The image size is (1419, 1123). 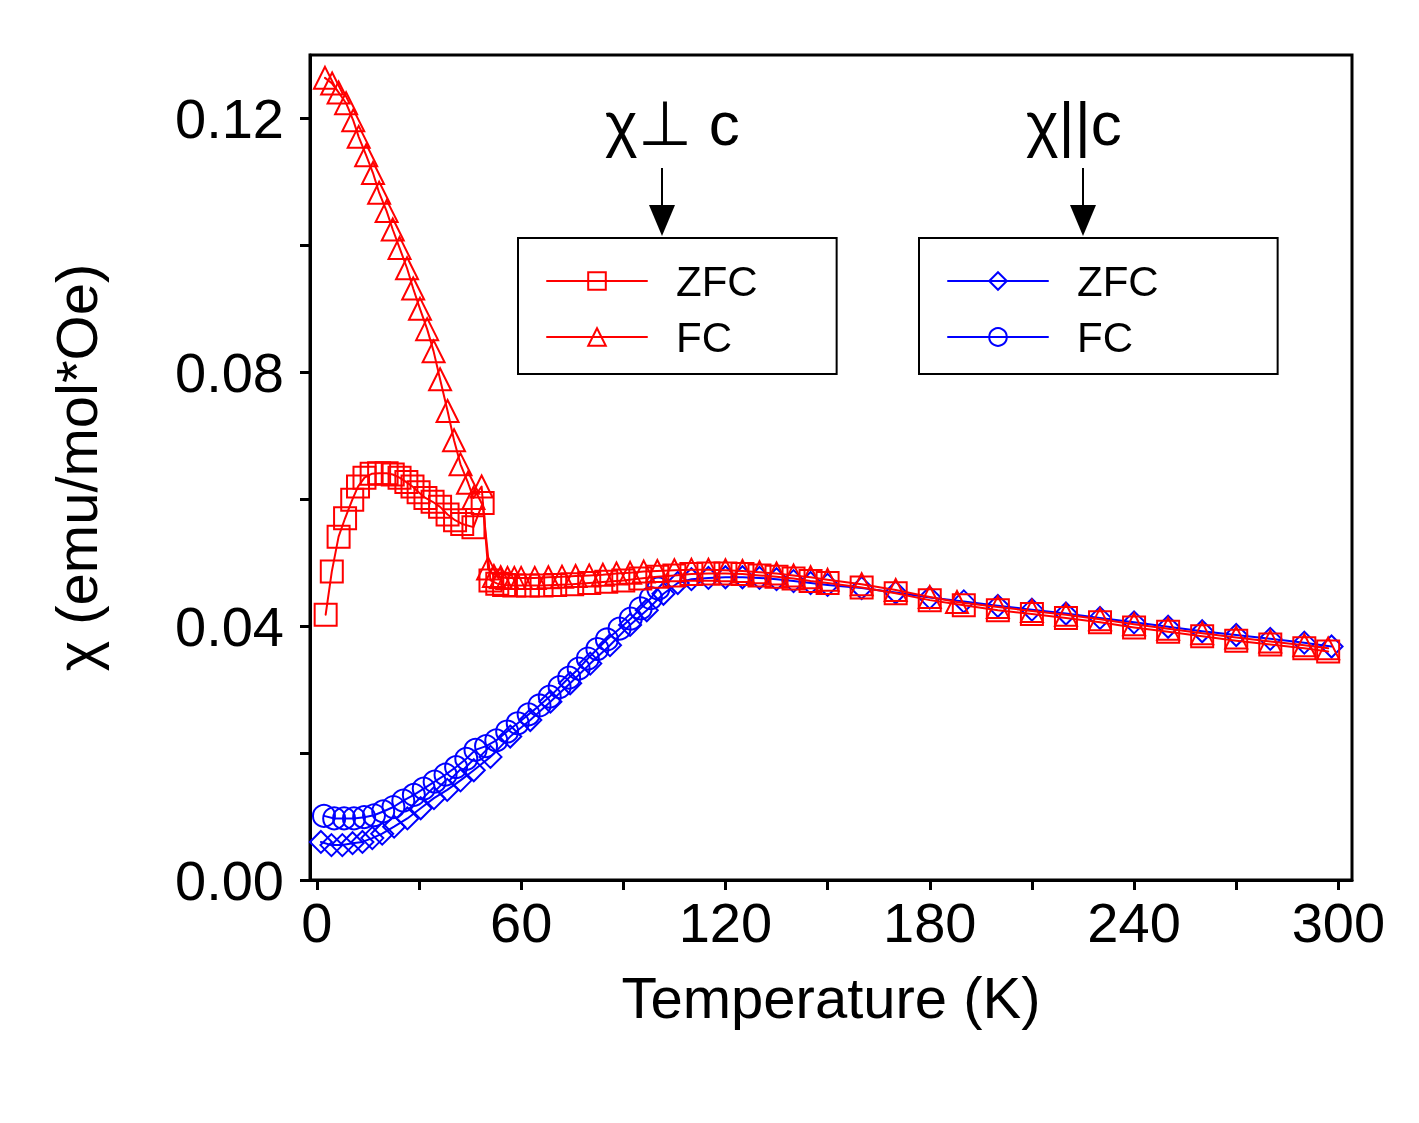 I want to click on y-axis-title: χ (emu/mol*Oe), so click(x=76, y=467).